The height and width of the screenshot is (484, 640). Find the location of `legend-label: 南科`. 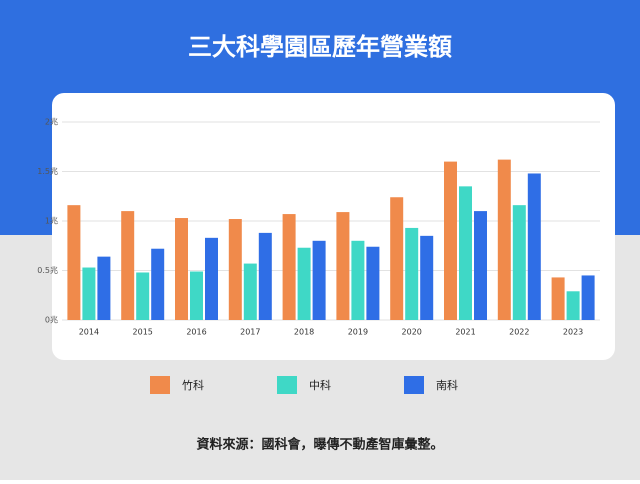

legend-label: 南科 is located at coordinates (447, 385).